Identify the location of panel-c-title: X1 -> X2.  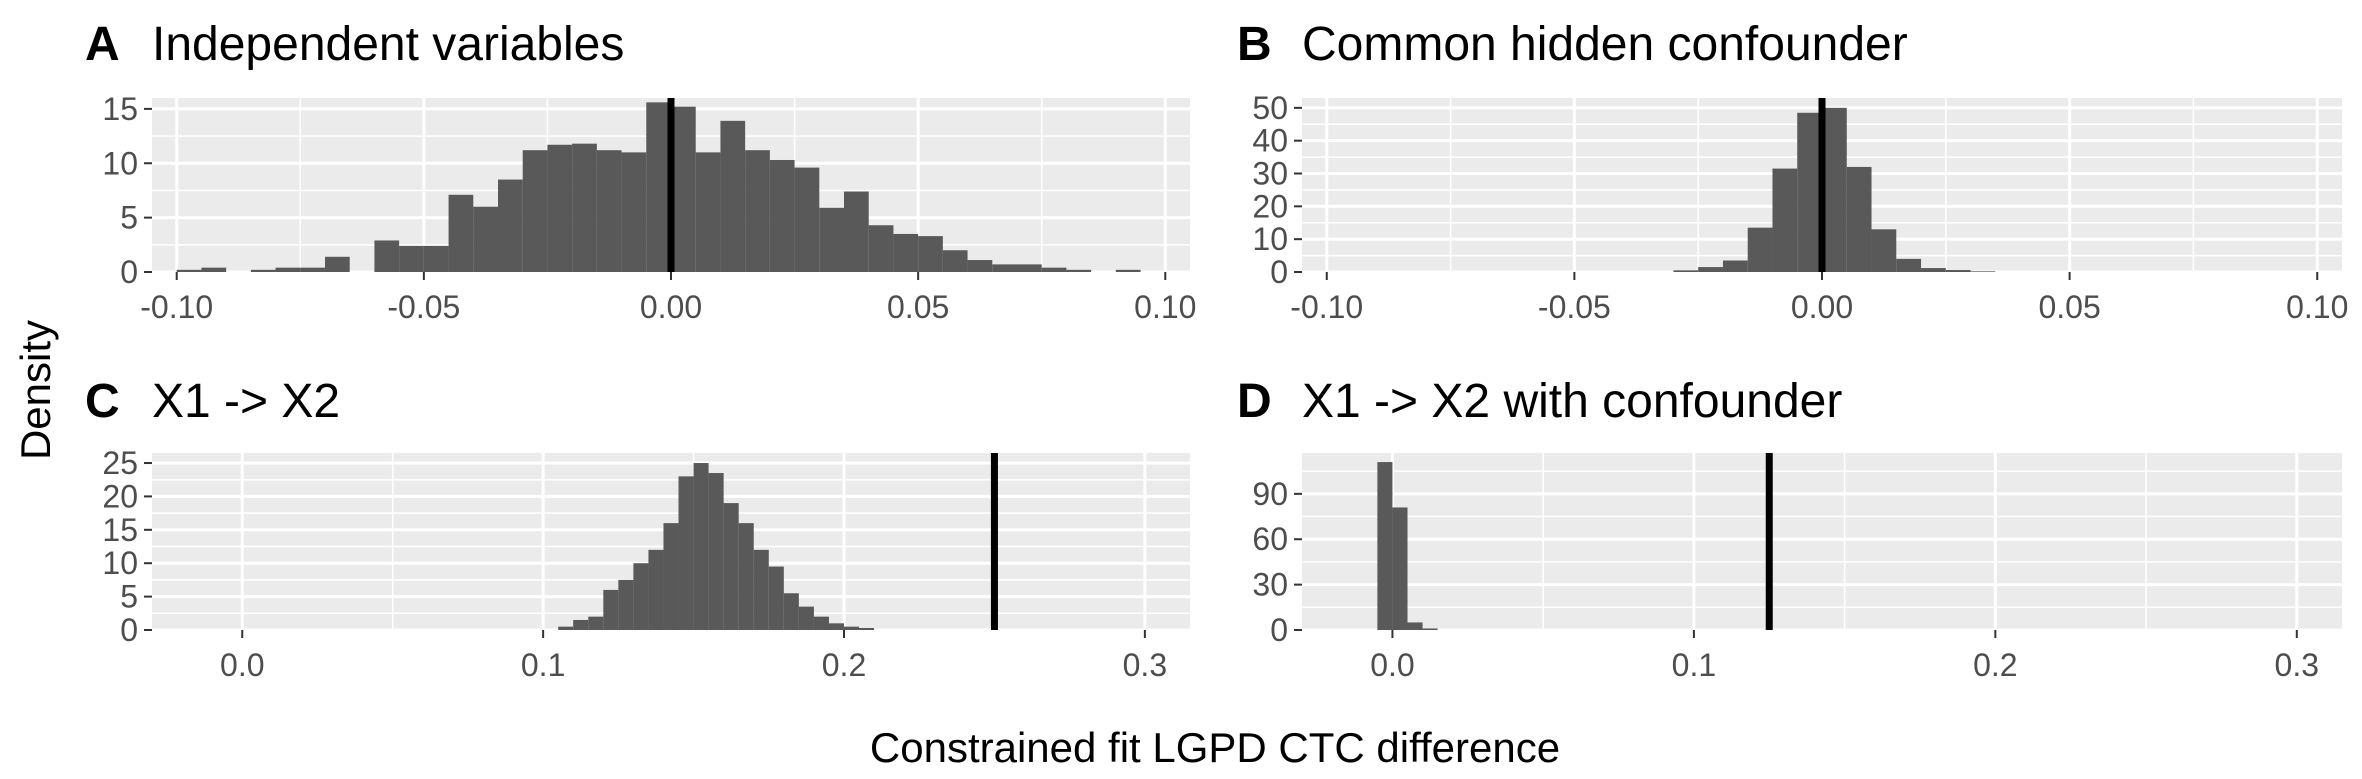
(246, 401).